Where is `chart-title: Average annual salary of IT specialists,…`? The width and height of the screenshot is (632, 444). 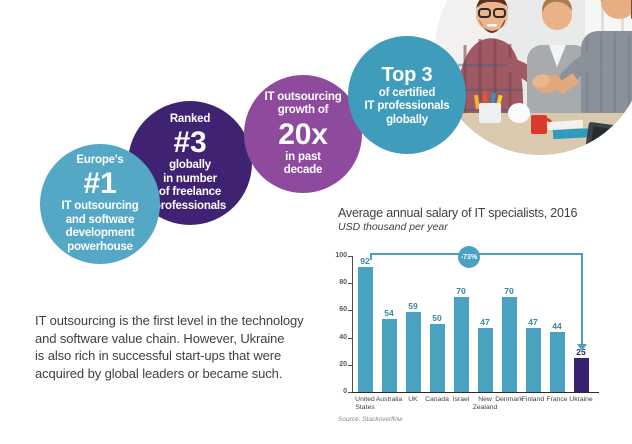 chart-title: Average annual salary of IT specialists,… is located at coordinates (458, 213).